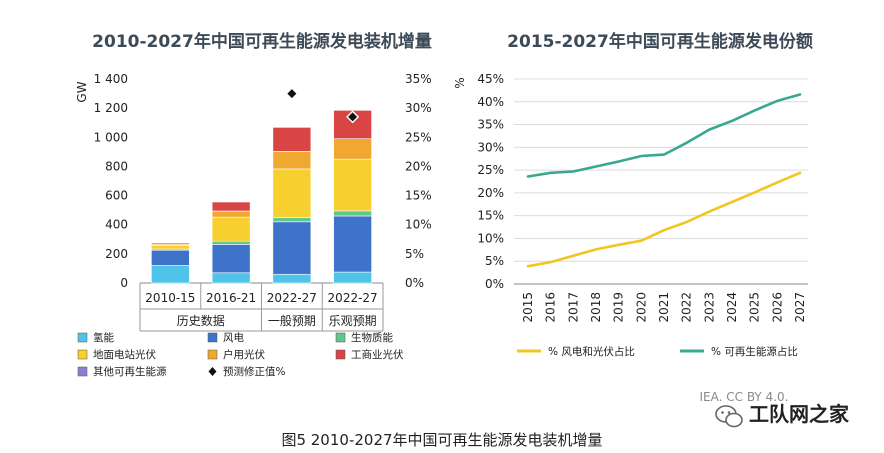  I want to click on legend-label: 风电, so click(233, 337).